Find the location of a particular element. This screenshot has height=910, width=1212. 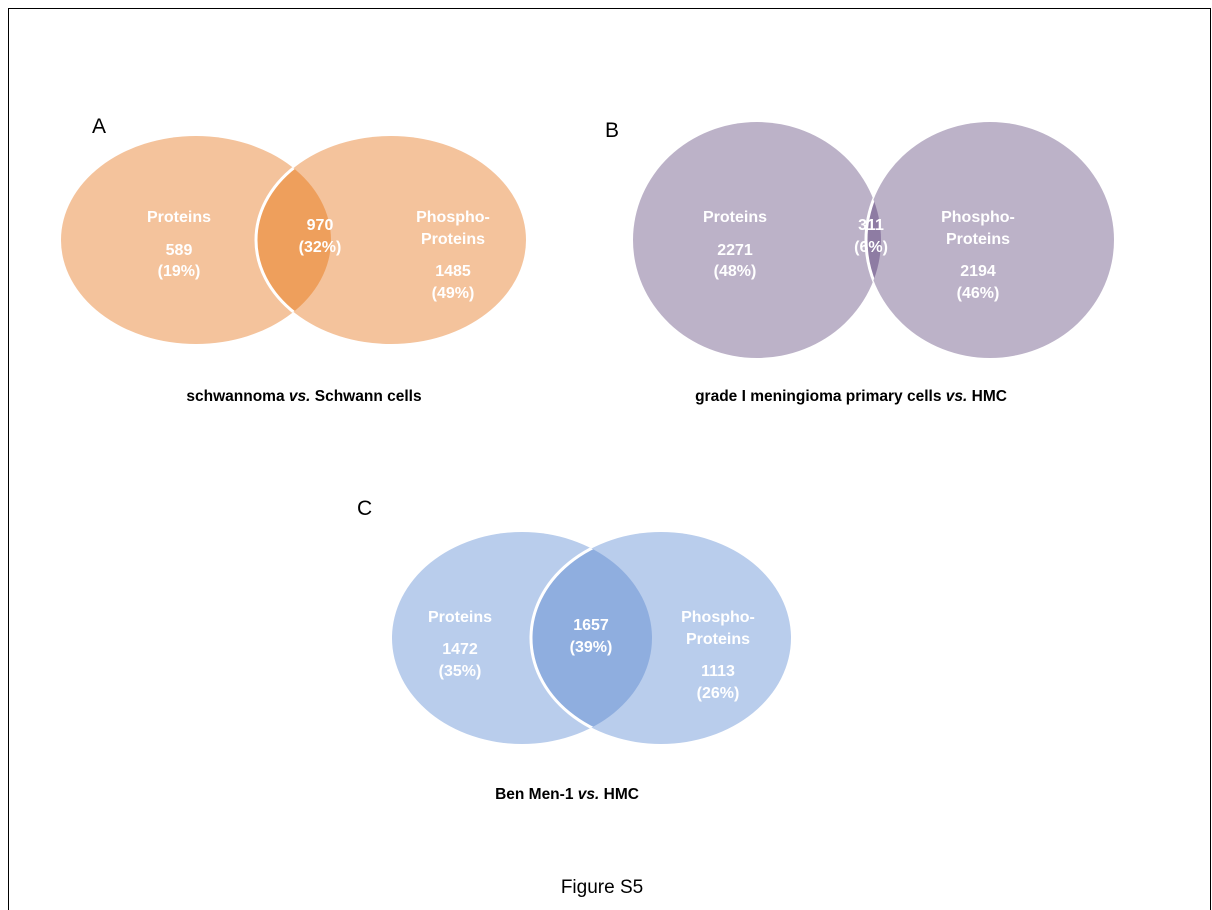

panel-c-caption: Ben Men-1 vs. HMC is located at coordinates (567, 794).